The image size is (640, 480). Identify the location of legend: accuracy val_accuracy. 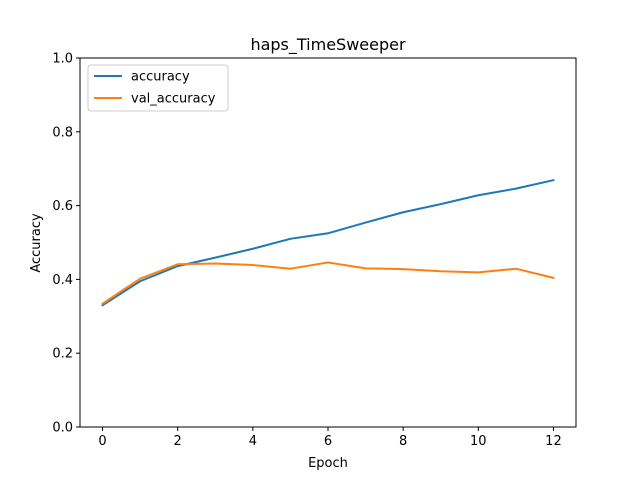
(158, 88).